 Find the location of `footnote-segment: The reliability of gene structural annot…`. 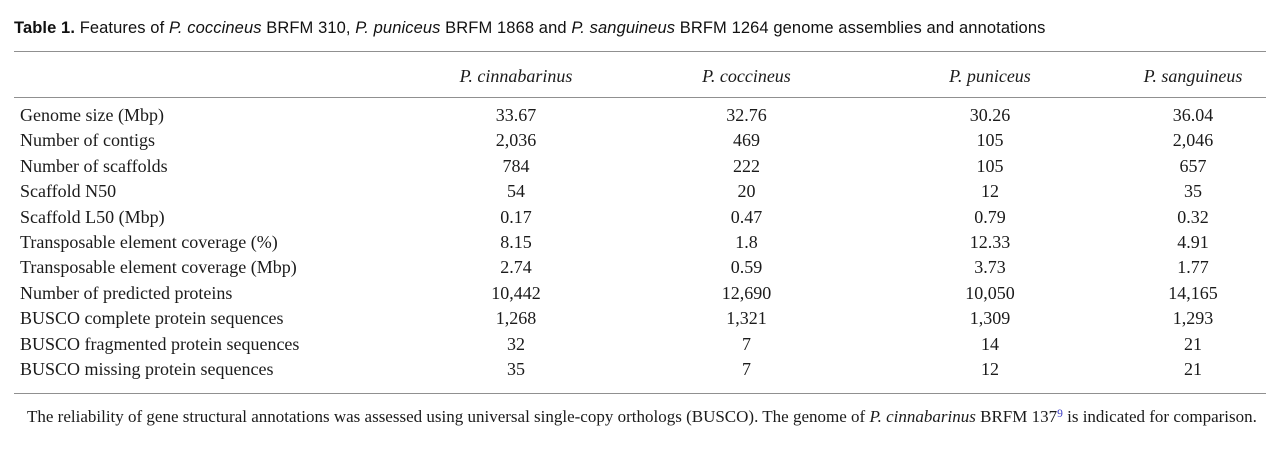

footnote-segment: The reliability of gene structural annot… is located at coordinates (448, 417).